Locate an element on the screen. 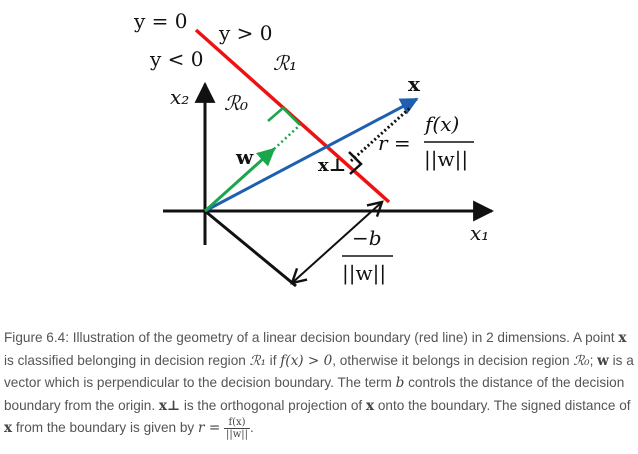 This screenshot has height=454, width=638. label-x2-axis: x₂ is located at coordinates (179, 97).